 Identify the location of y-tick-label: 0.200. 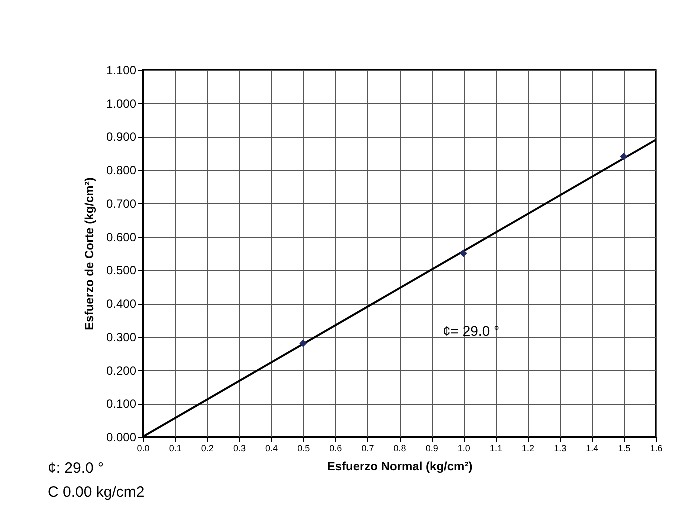
(121, 371).